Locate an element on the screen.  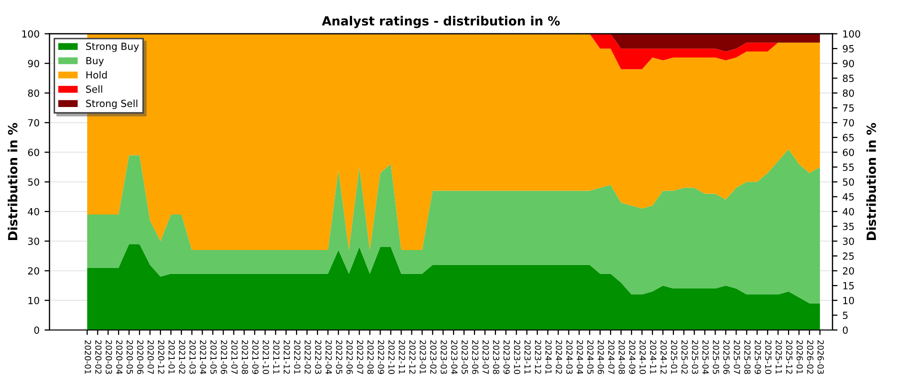
y-tick-label: 70 is located at coordinates (34, 122).